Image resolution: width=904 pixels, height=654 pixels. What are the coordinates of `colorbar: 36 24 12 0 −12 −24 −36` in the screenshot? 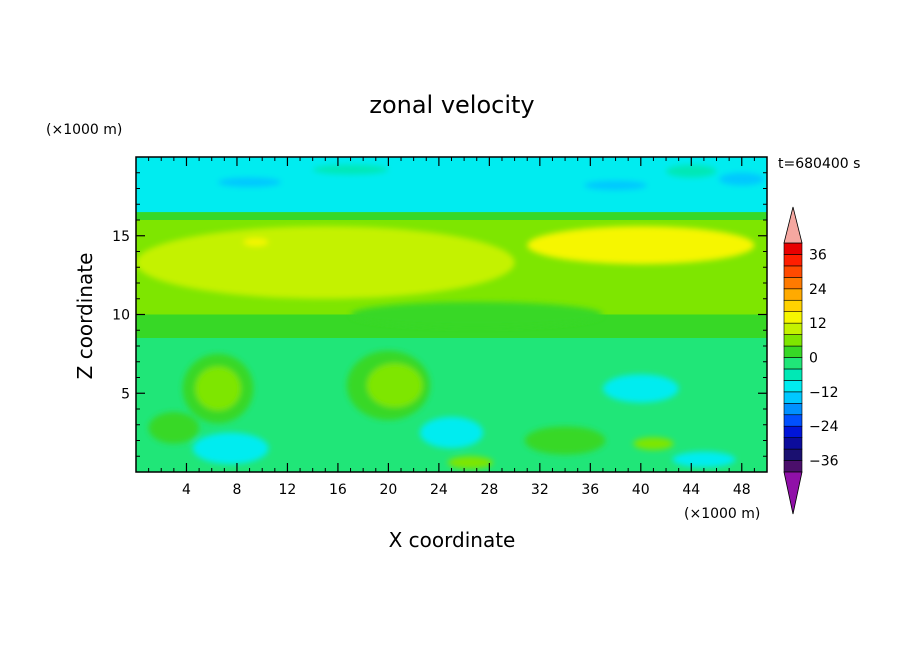 It's located at (811, 360).